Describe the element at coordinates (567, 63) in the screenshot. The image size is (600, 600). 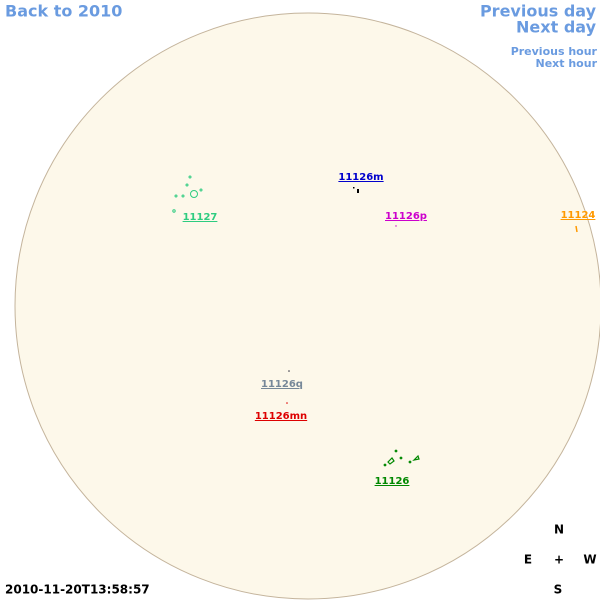
I see `next-hour-link: Next hour` at that location.